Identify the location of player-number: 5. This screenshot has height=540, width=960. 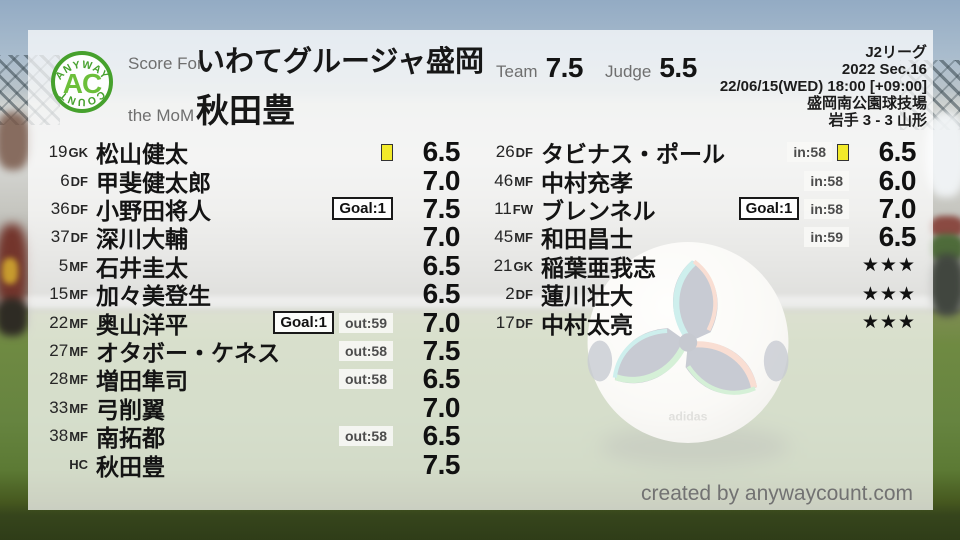
(63, 265).